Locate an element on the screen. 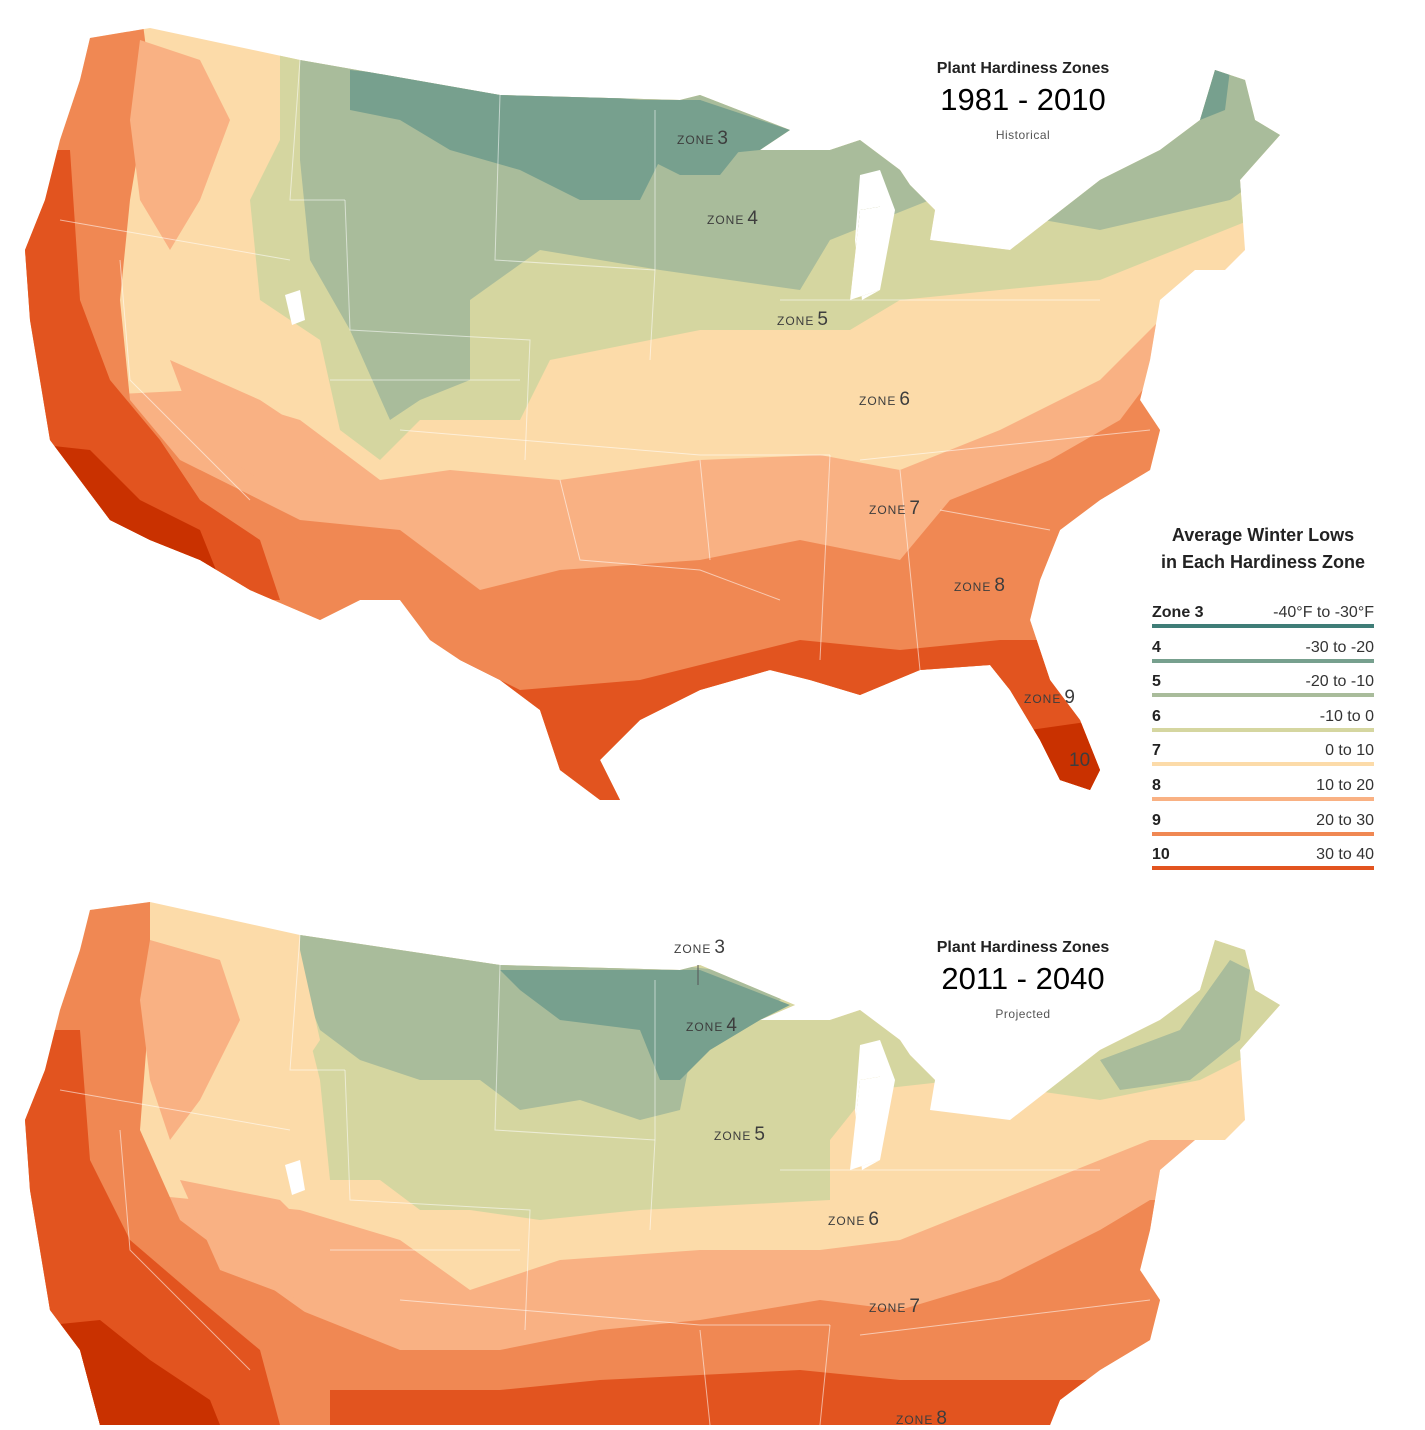  projected-kicker: Plant Hardiness Zones is located at coordinates (1023, 947).